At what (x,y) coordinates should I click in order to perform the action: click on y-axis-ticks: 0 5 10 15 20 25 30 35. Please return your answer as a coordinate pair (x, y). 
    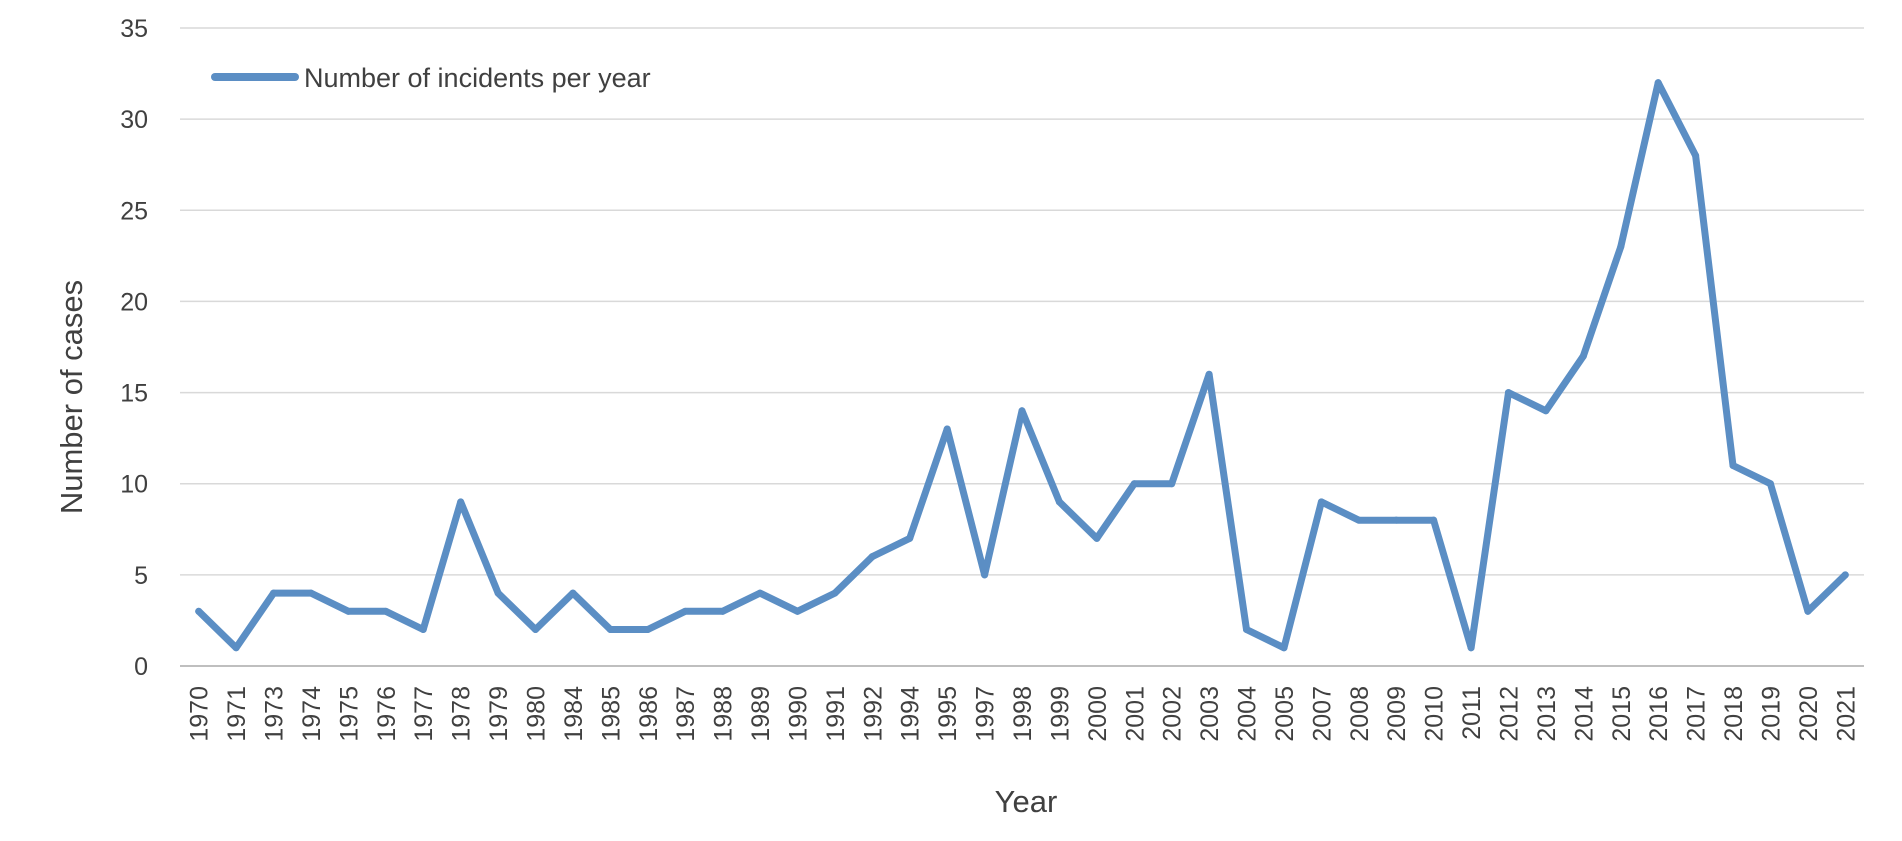
    Looking at the image, I should click on (134, 348).